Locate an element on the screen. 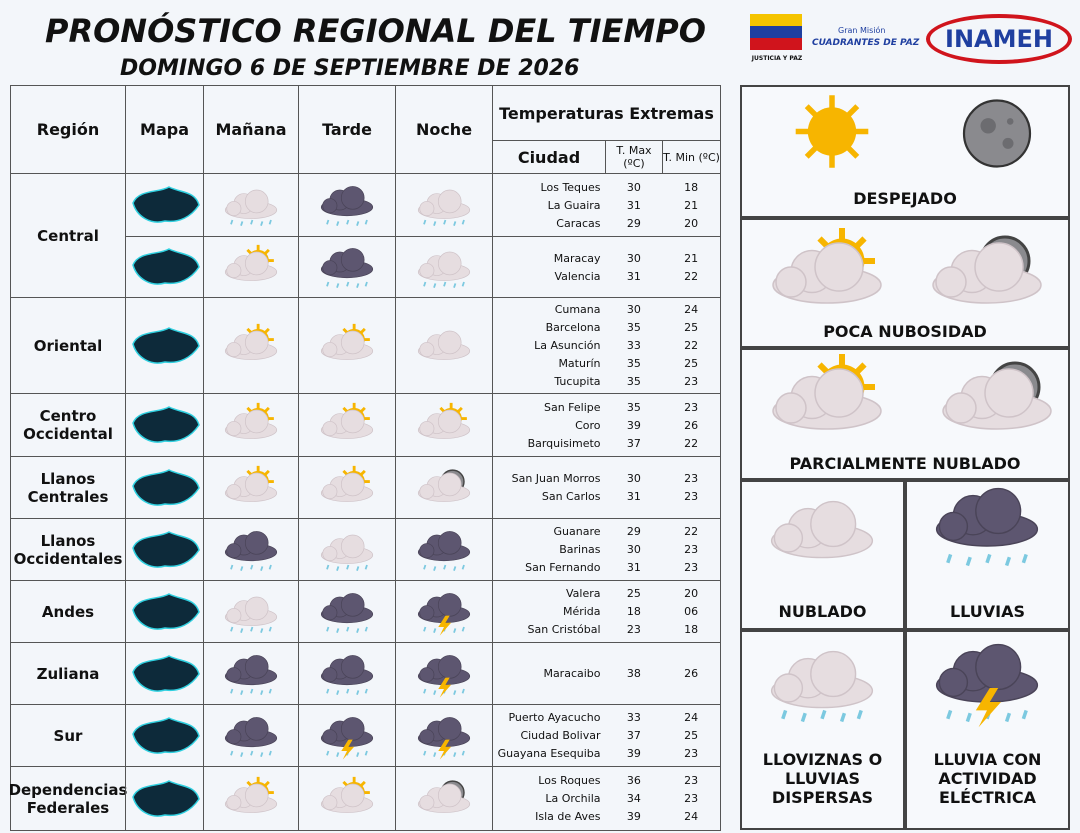 Image resolution: width=1080 pixels, height=833 pixels. legend-item: POCA NUBOSIDAD is located at coordinates (905, 283).